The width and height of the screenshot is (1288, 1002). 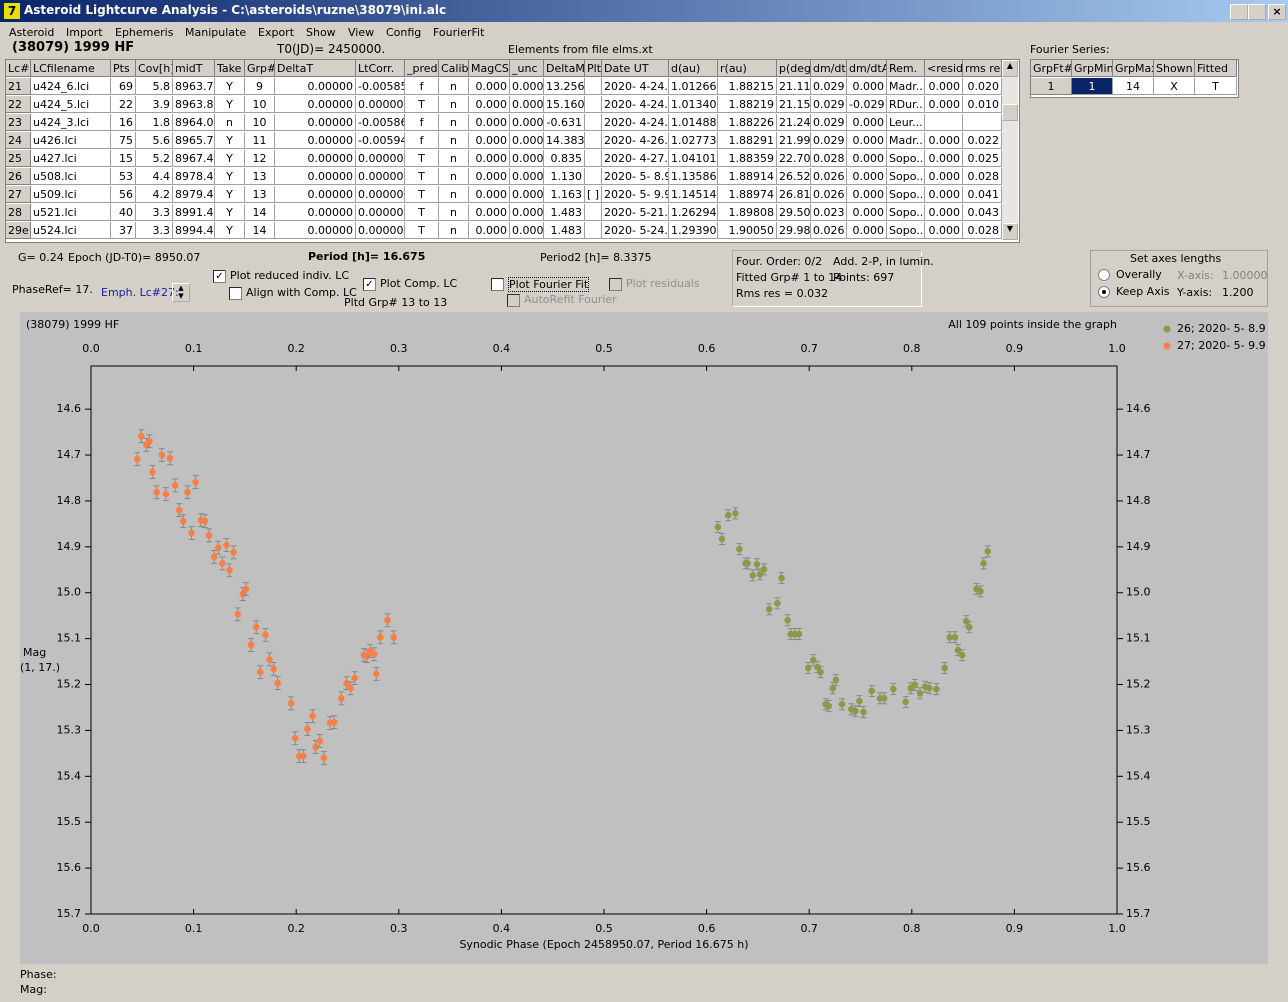 What do you see at coordinates (18, 68) in the screenshot?
I see `column-header: Lc#` at bounding box center [18, 68].